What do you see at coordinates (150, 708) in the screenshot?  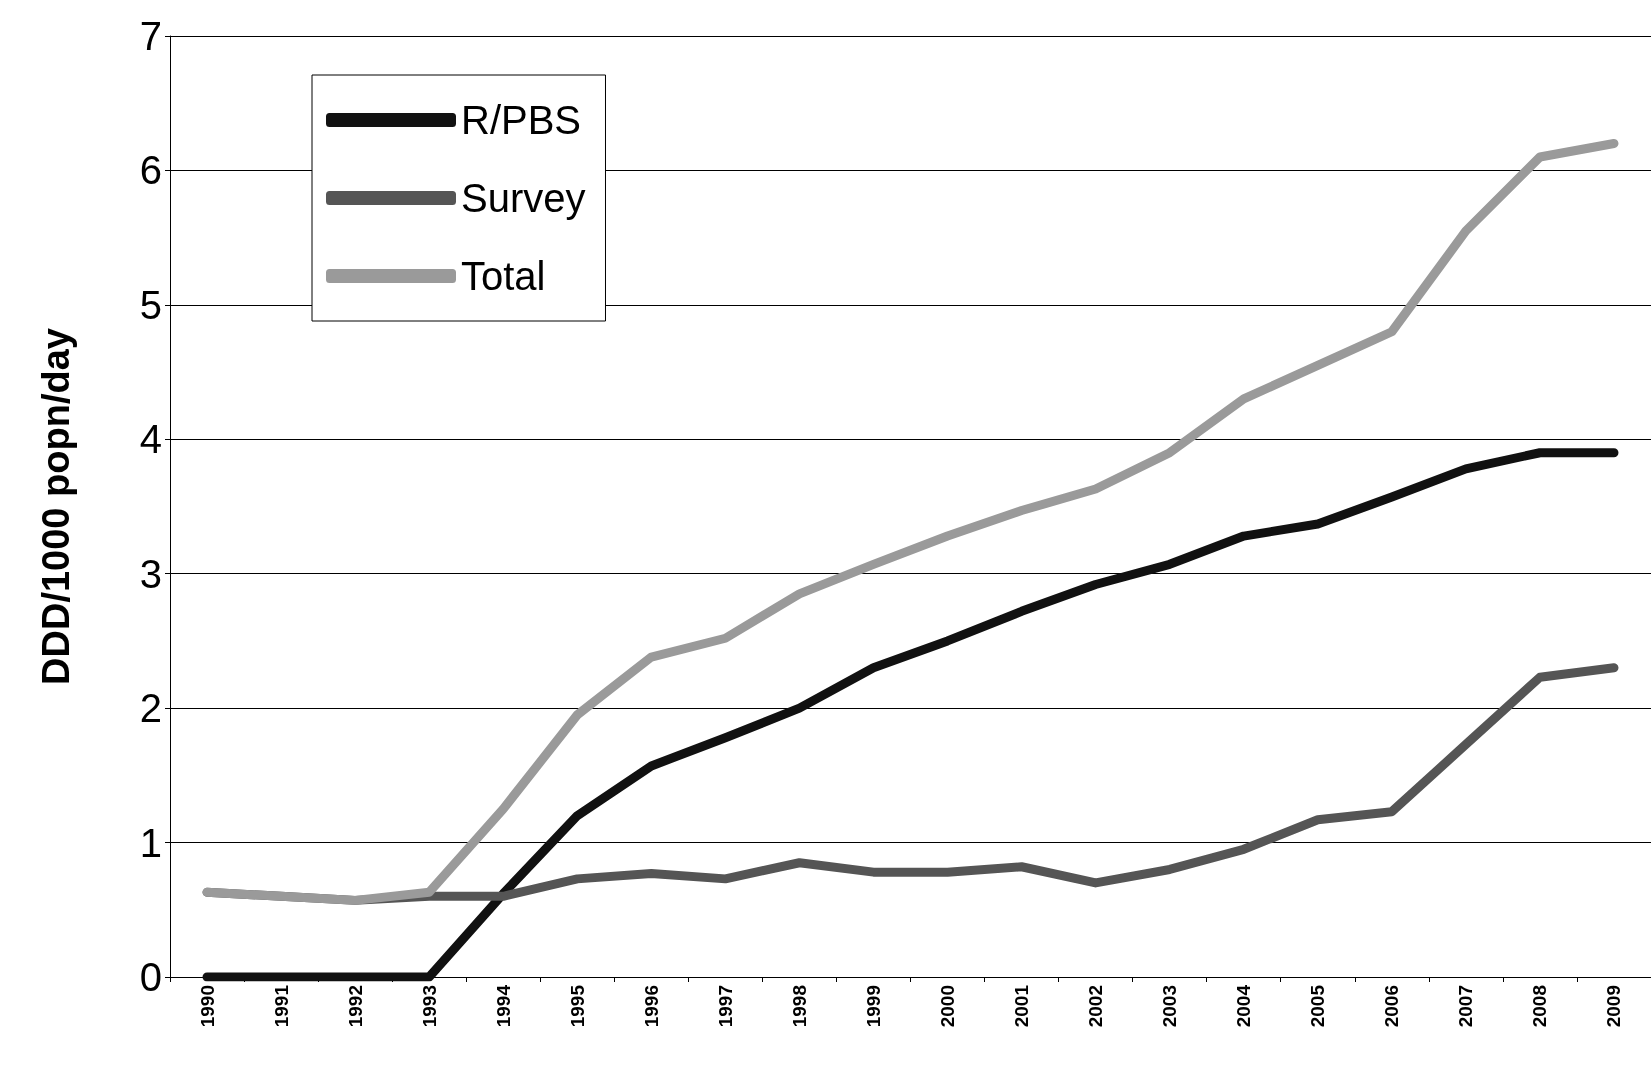 I see `y-tick-label: 2` at bounding box center [150, 708].